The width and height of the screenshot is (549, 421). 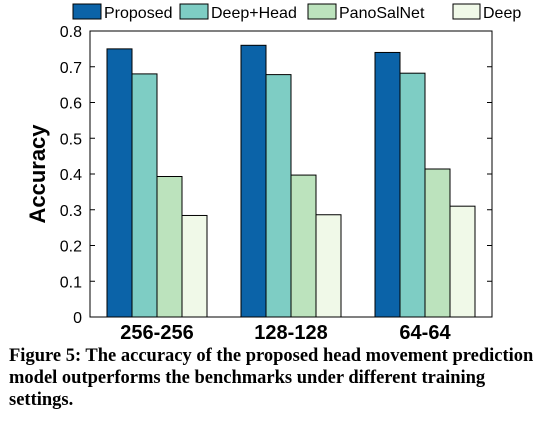 I want to click on y-tick-label: 0.2, so click(x=71, y=247).